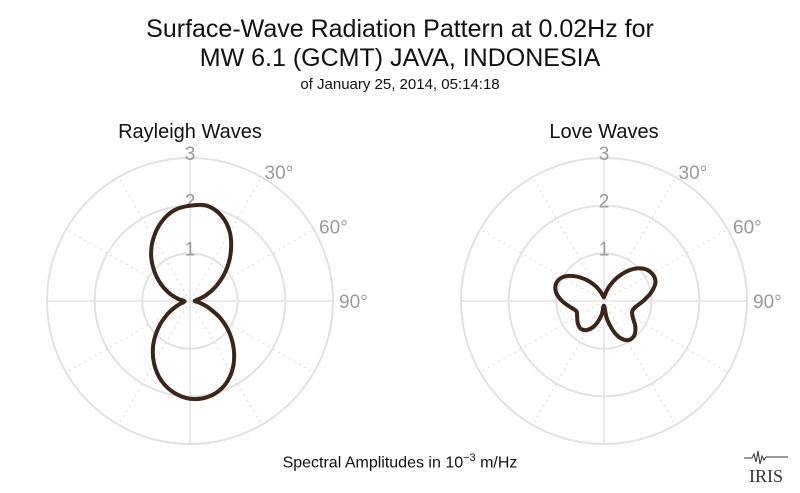 This screenshot has width=800, height=493. I want to click on units-suffix: m/Hz, so click(496, 463).